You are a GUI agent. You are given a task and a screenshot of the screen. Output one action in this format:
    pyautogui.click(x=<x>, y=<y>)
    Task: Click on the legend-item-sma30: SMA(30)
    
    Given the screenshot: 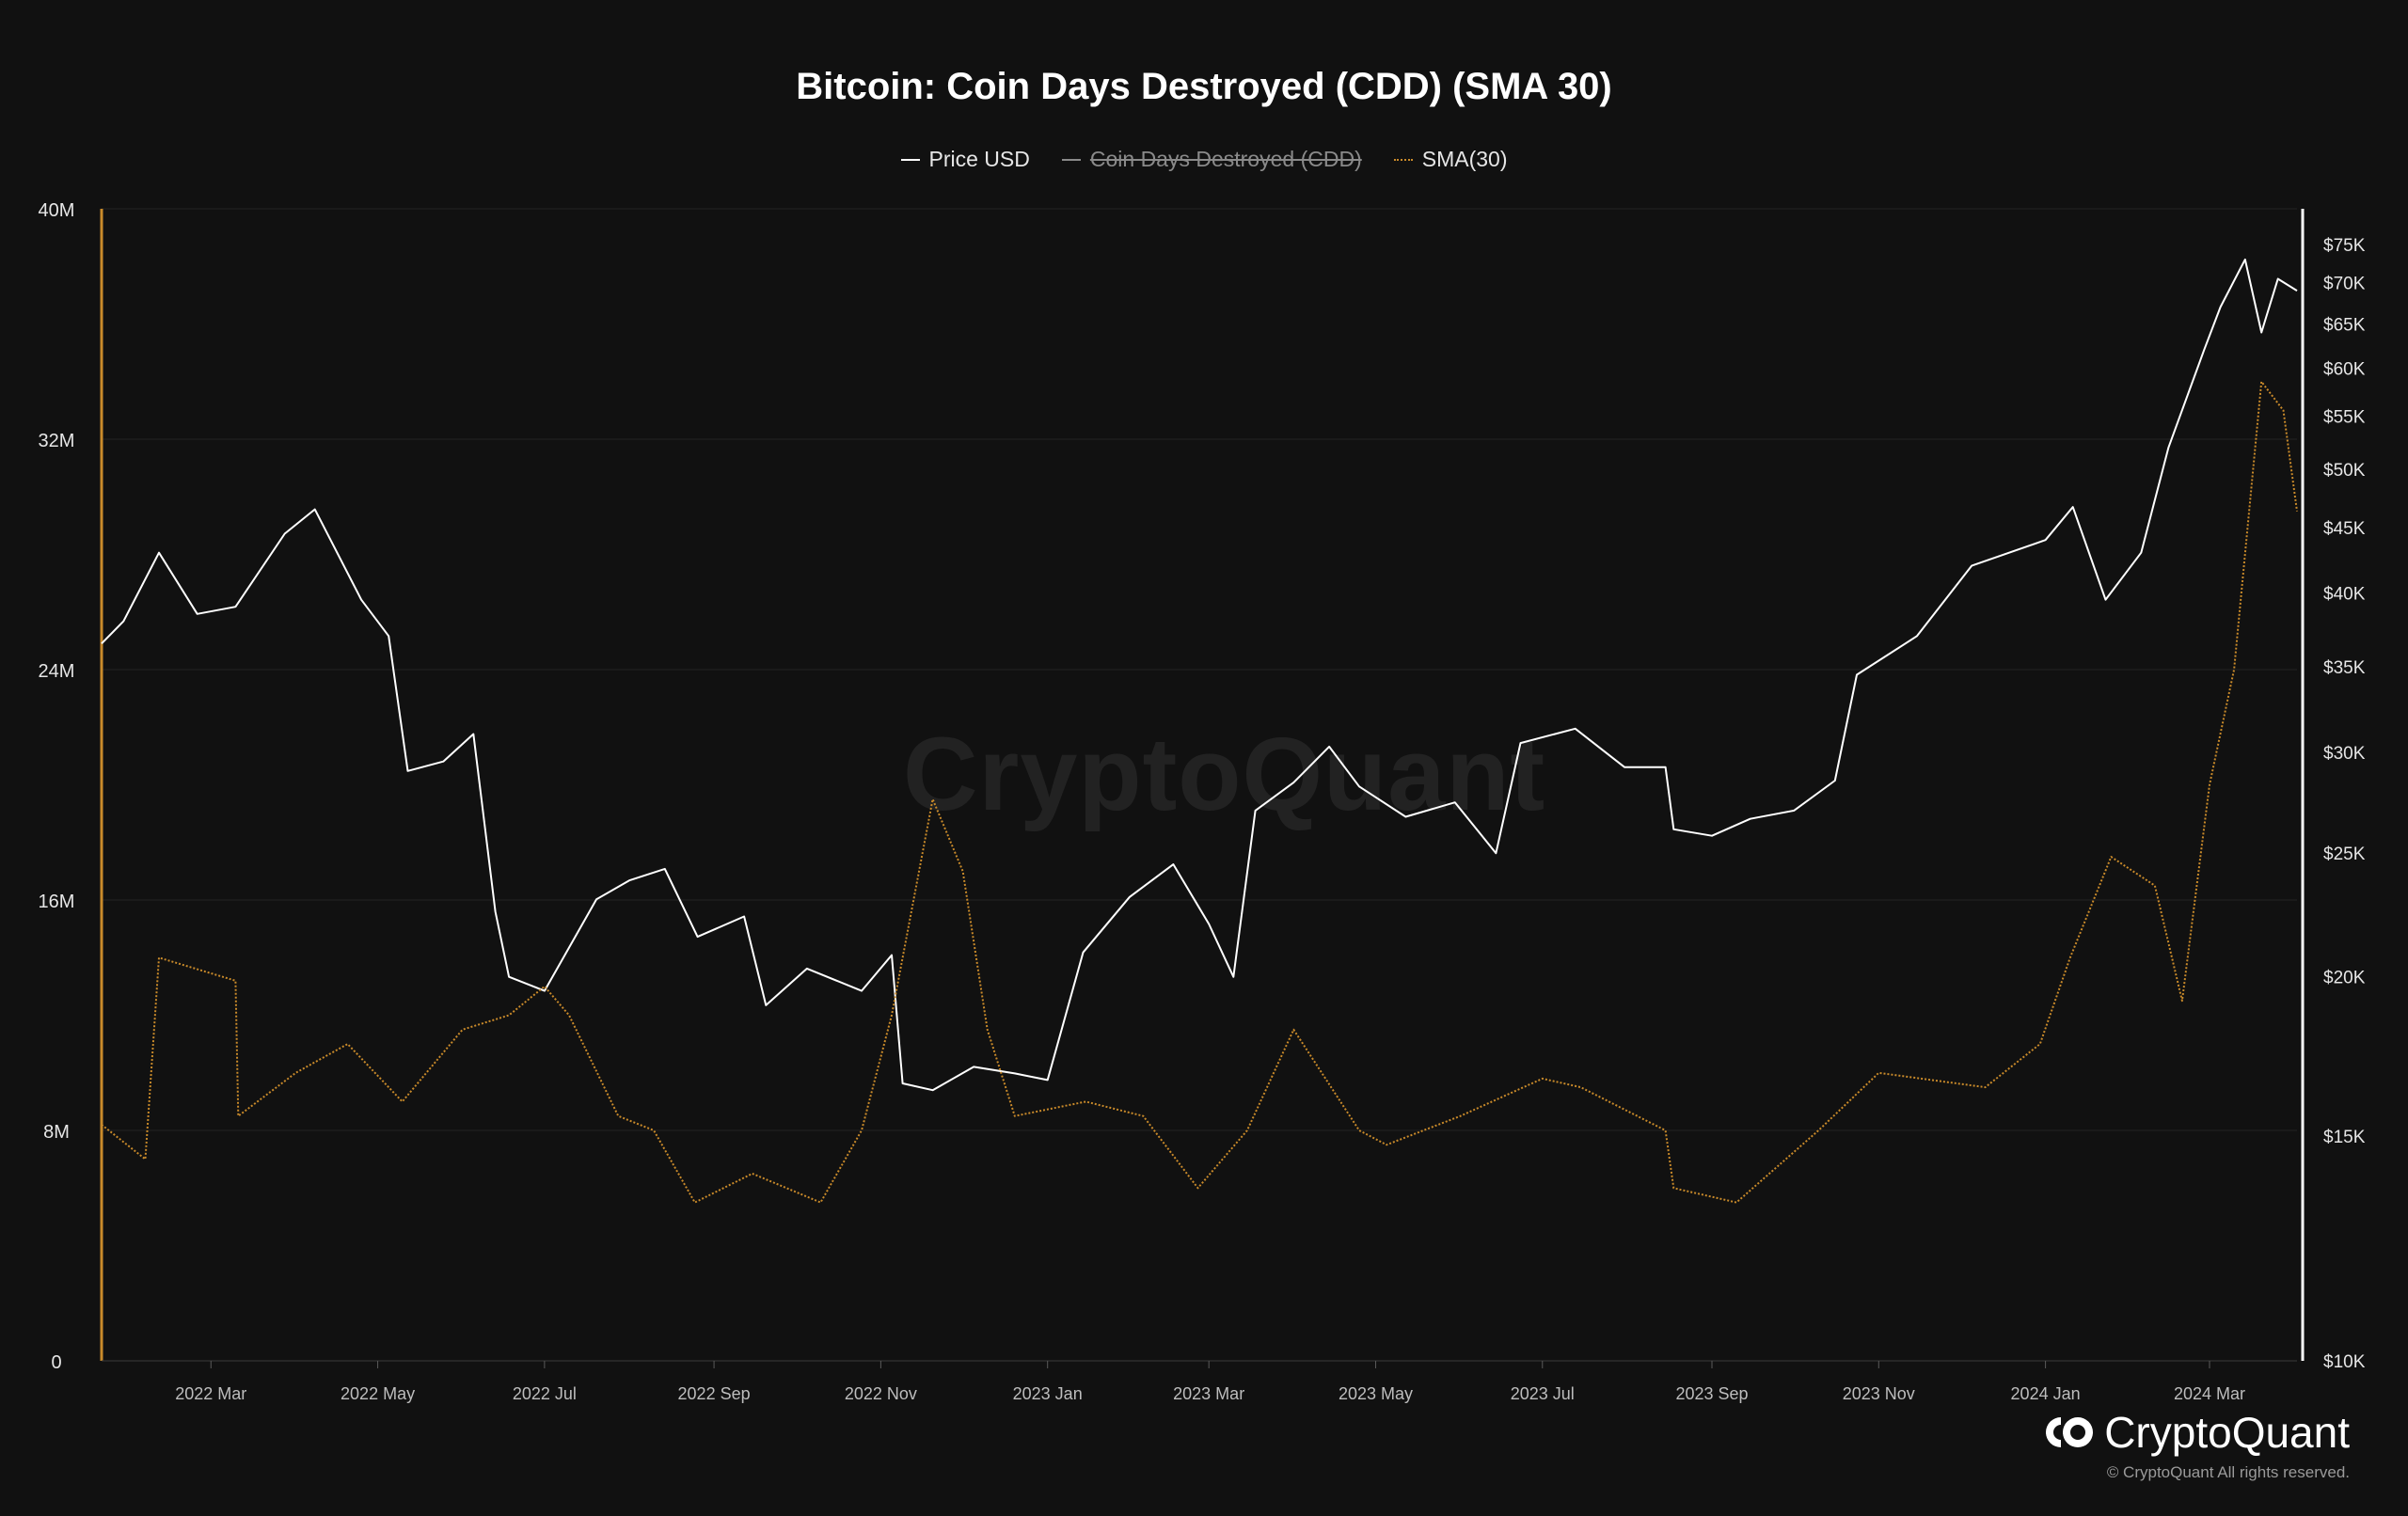 What is the action you would take?
    pyautogui.click(x=1451, y=159)
    